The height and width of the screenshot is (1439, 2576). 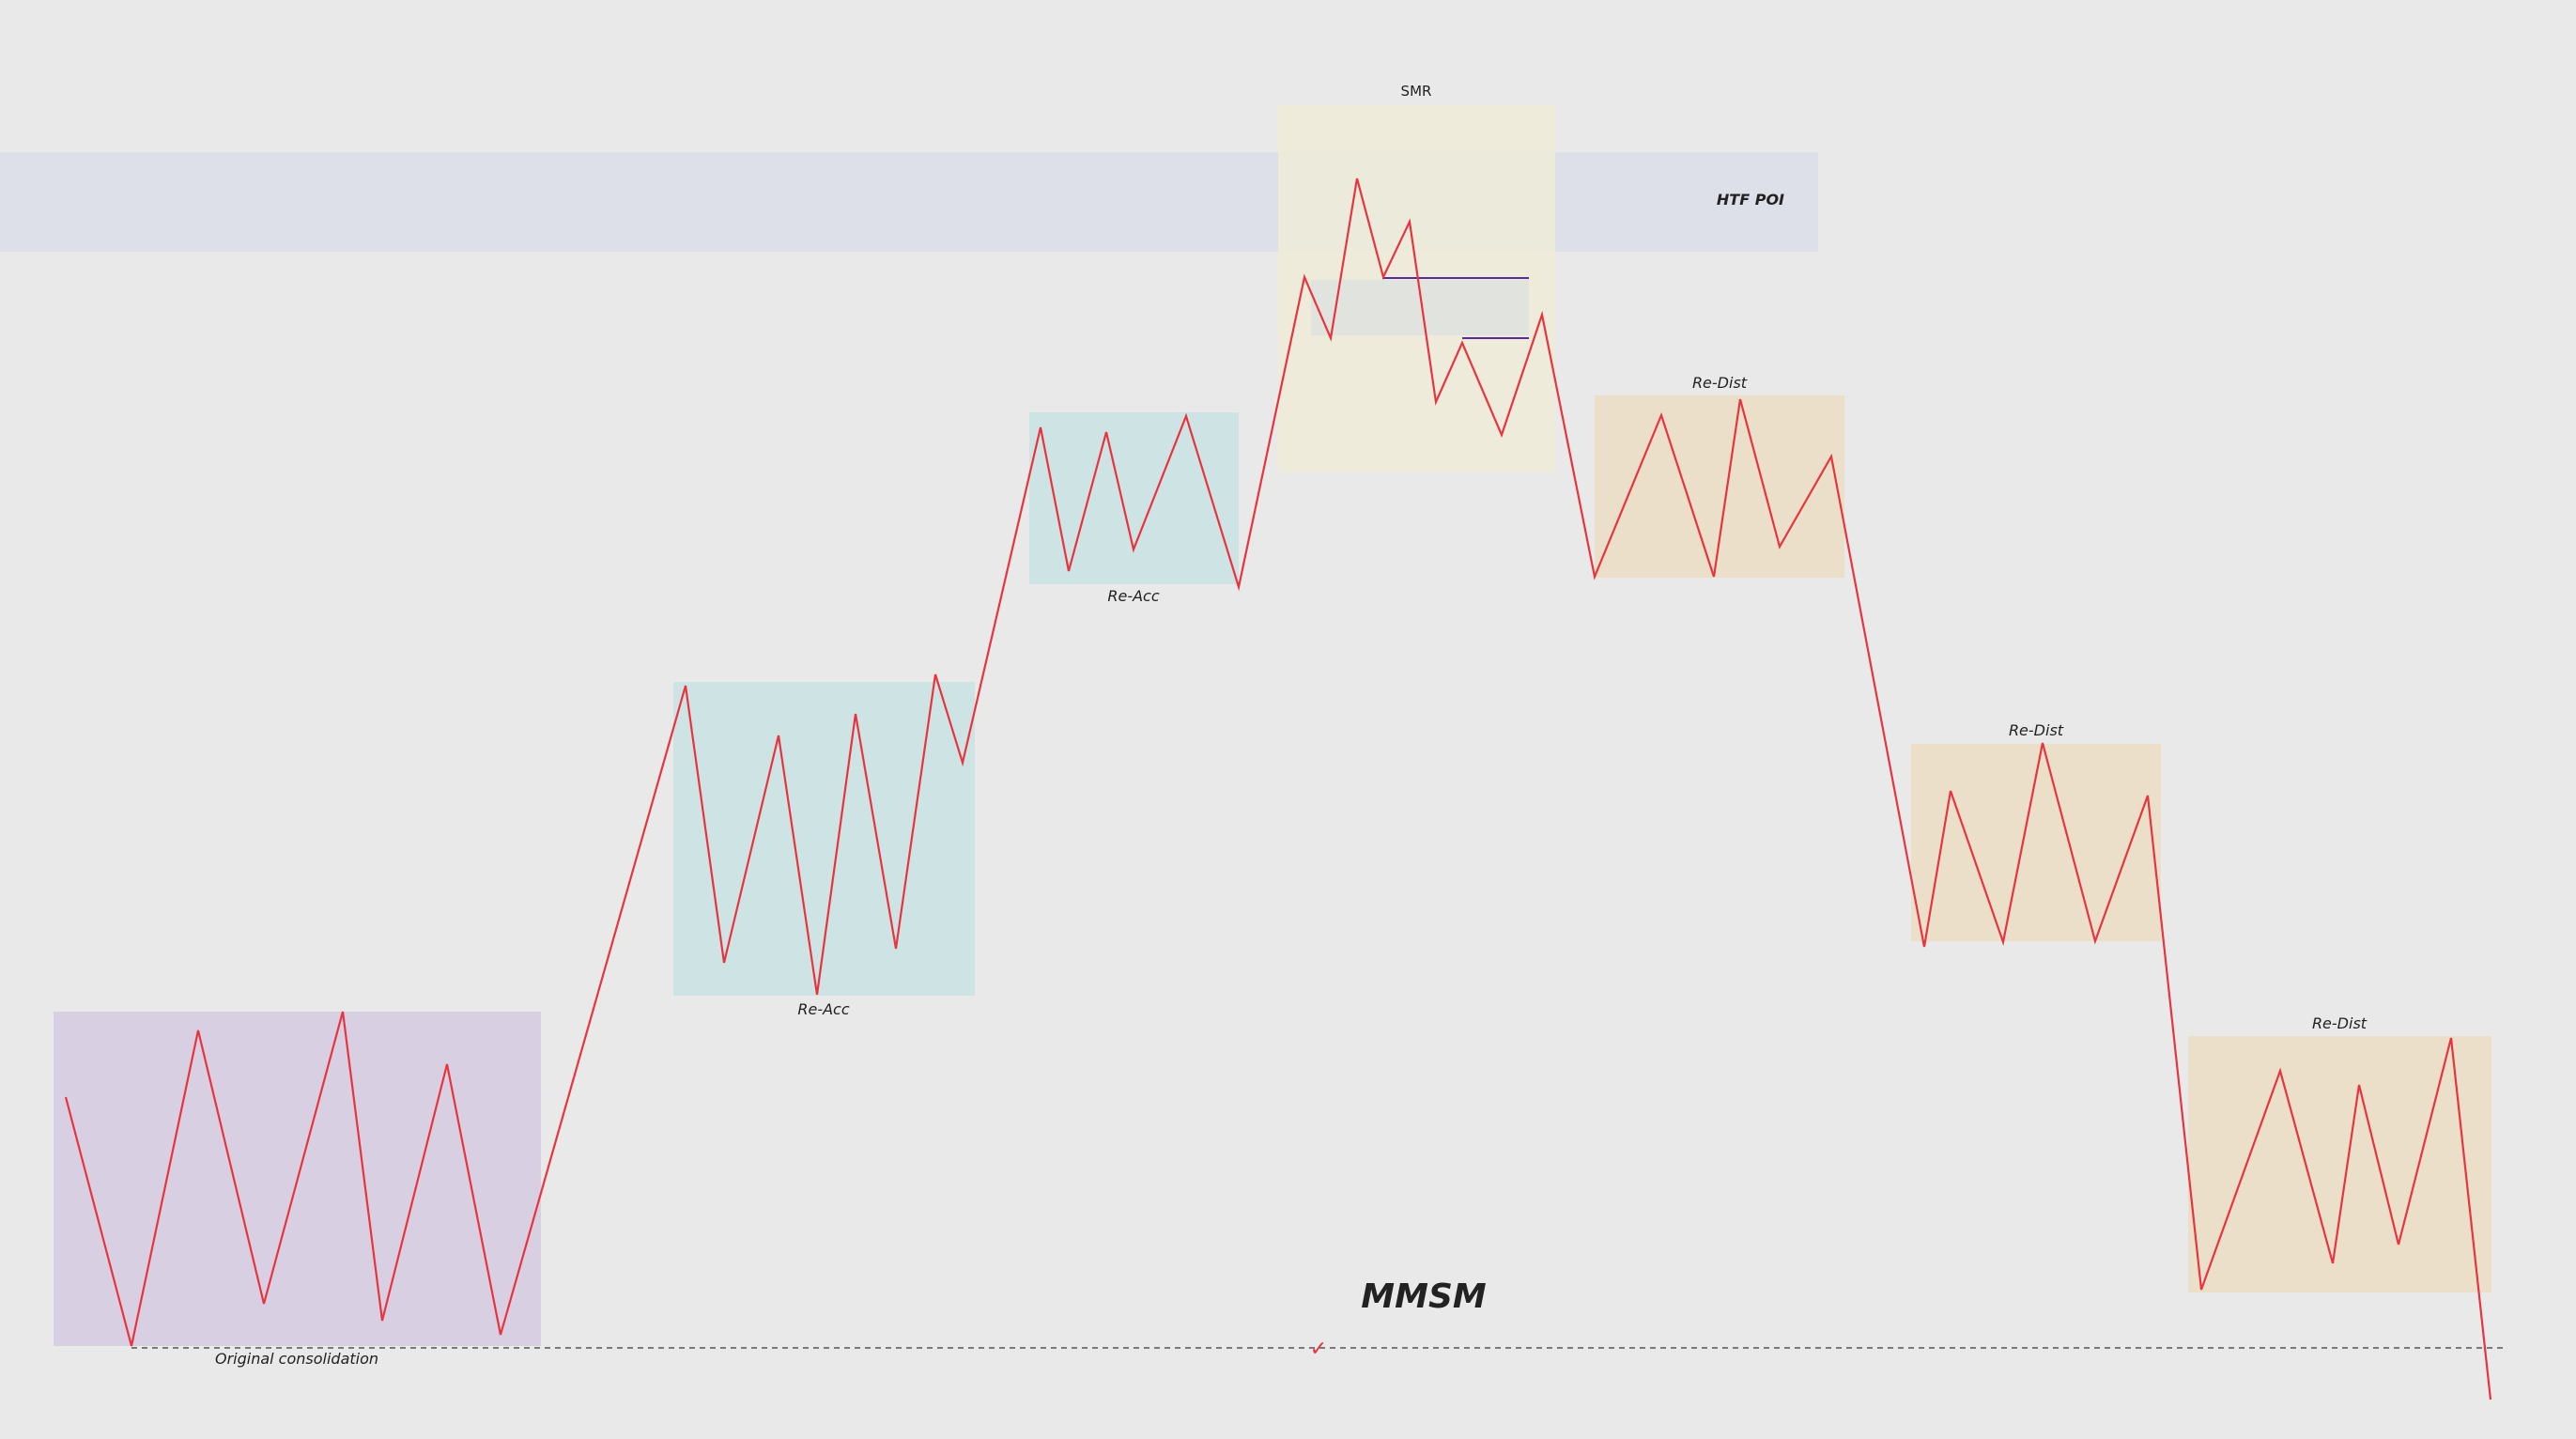 I want to click on smr-label: SMR, so click(x=1416, y=91).